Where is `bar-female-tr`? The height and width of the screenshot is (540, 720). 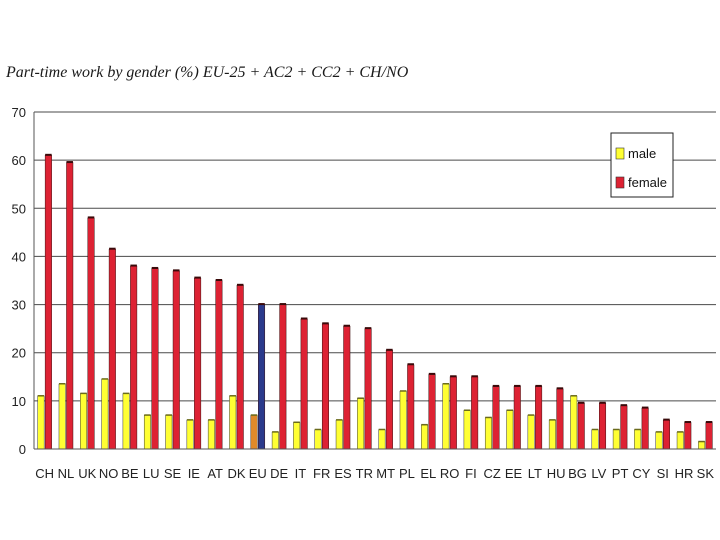 bar-female-tr is located at coordinates (368, 389).